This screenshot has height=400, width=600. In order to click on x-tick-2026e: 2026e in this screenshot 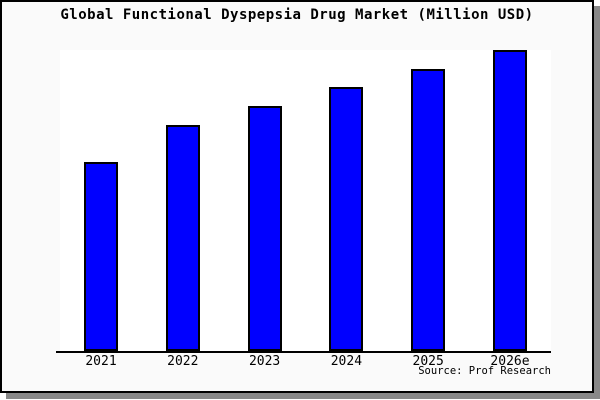, I will do `click(510, 361)`.